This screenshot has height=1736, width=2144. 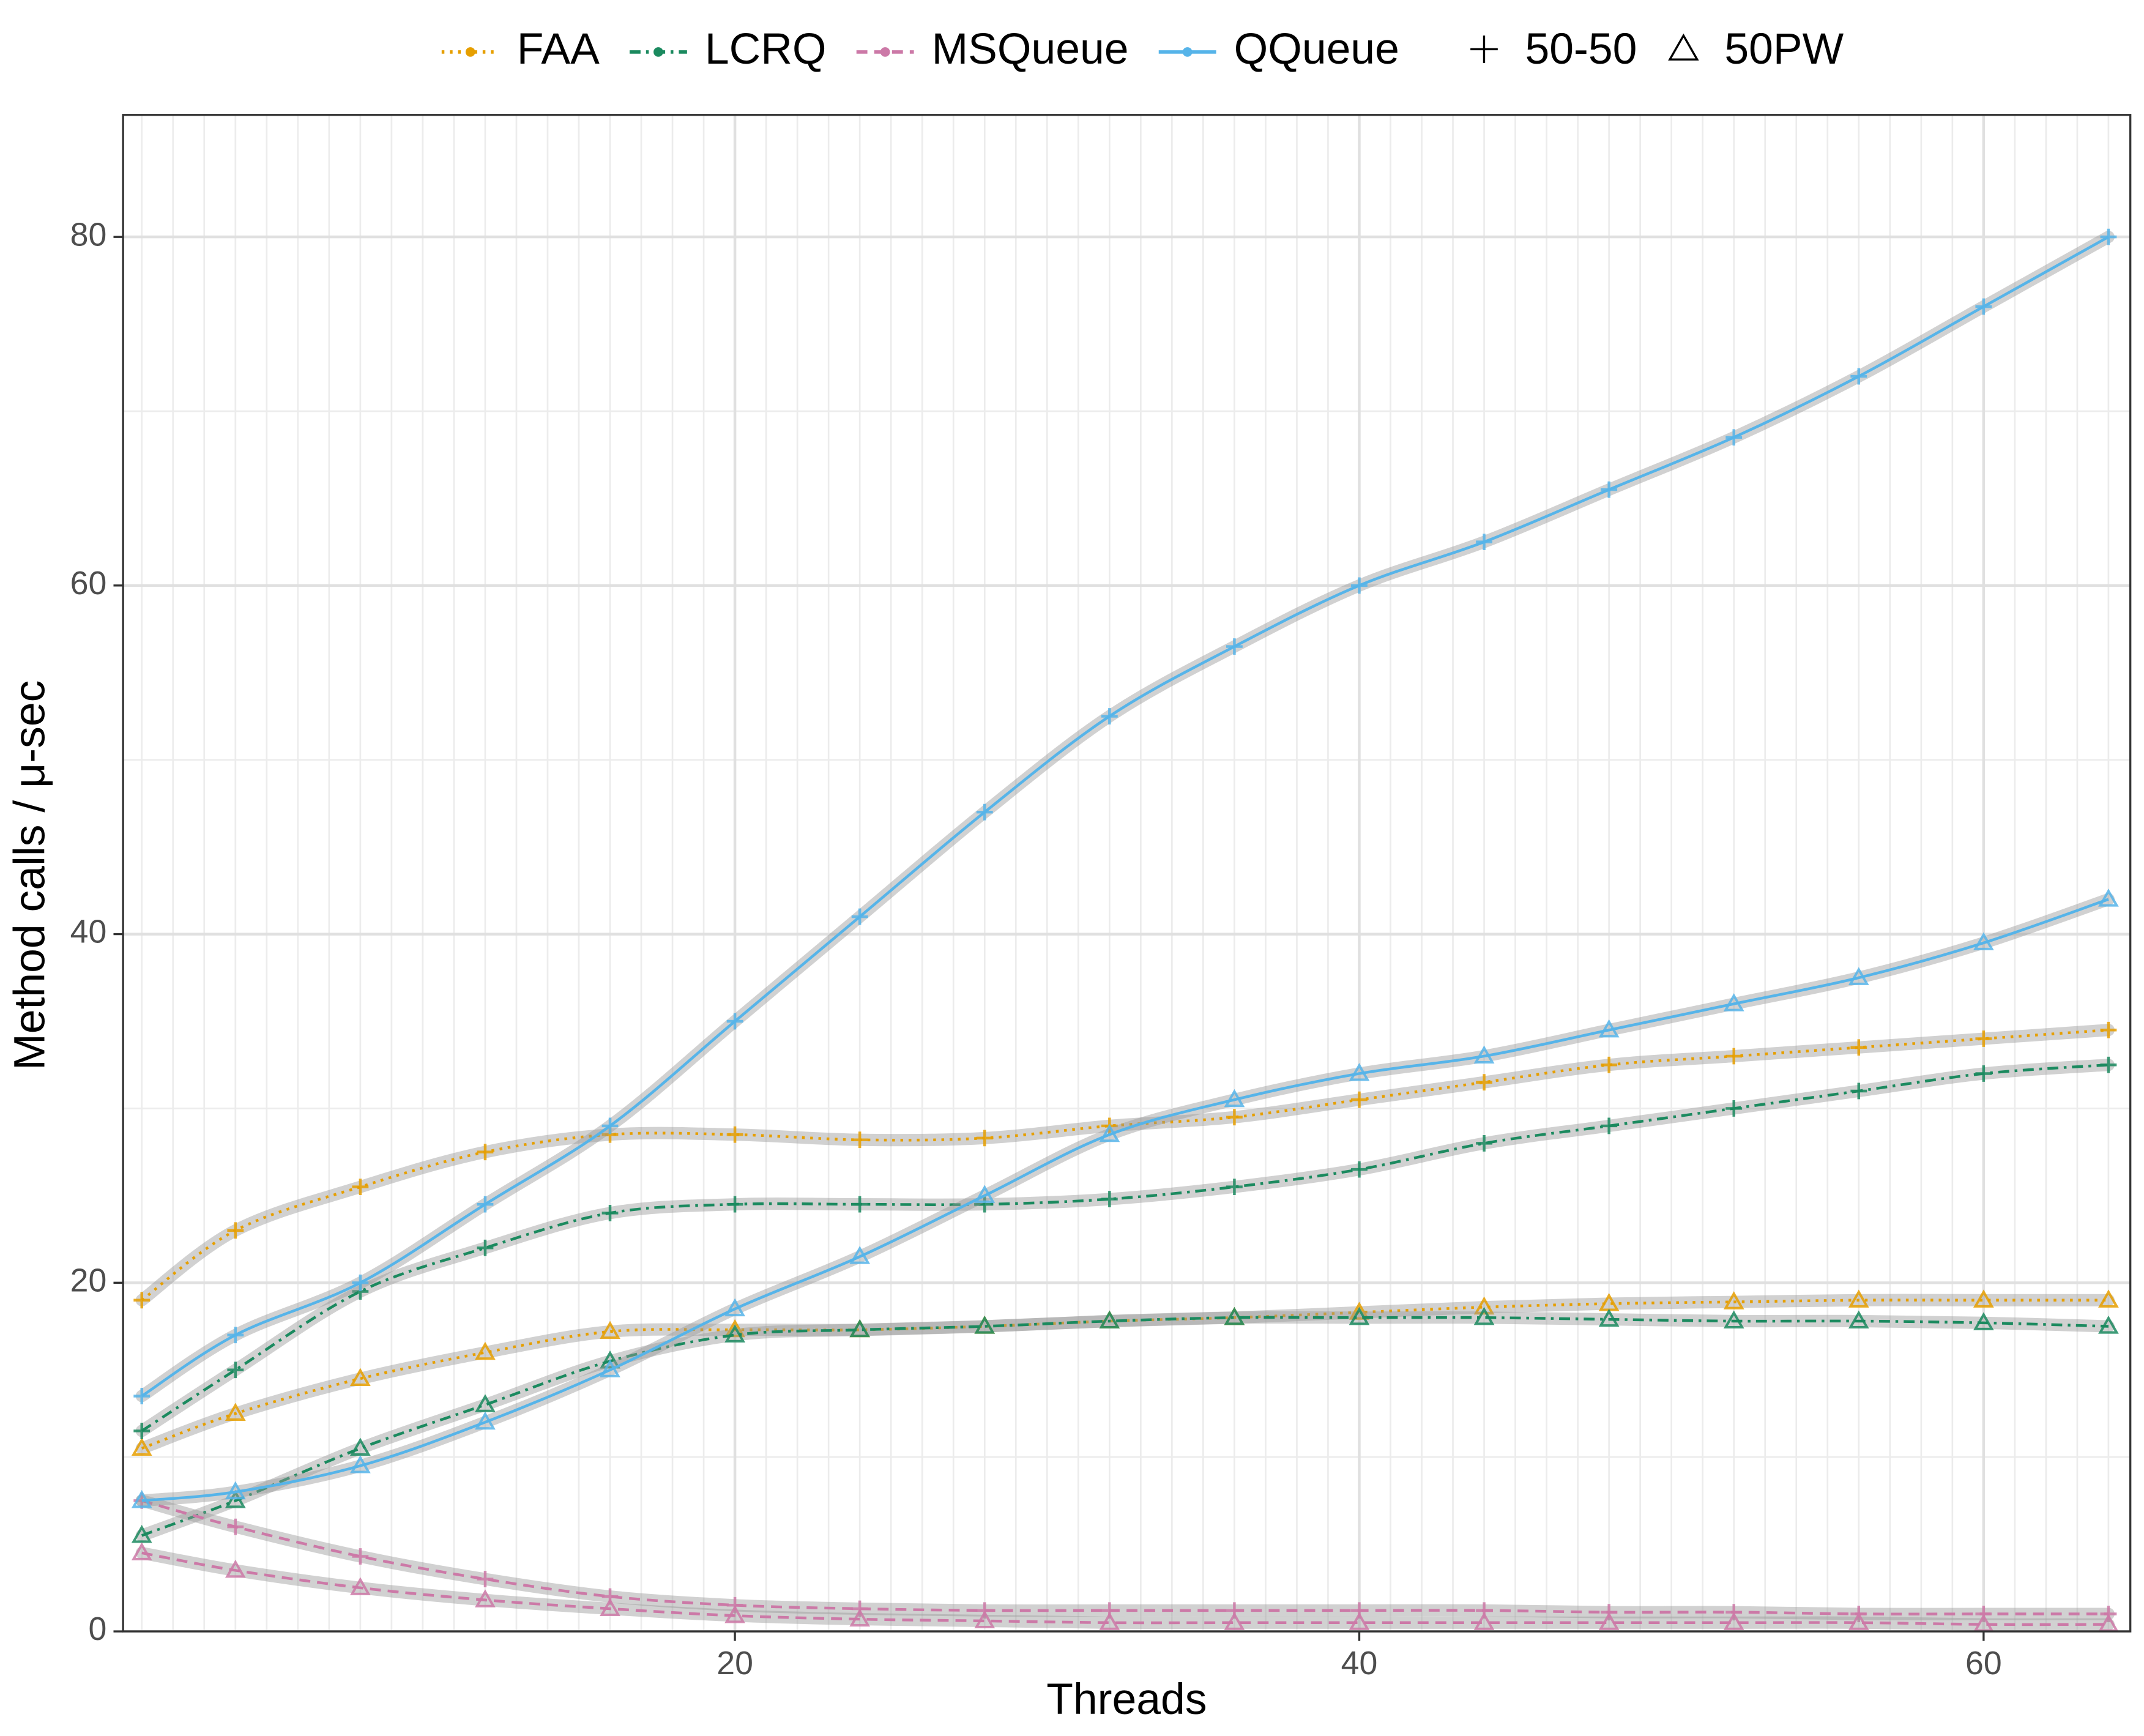 I want to click on x-tick-label: 60, so click(x=1983, y=1663).